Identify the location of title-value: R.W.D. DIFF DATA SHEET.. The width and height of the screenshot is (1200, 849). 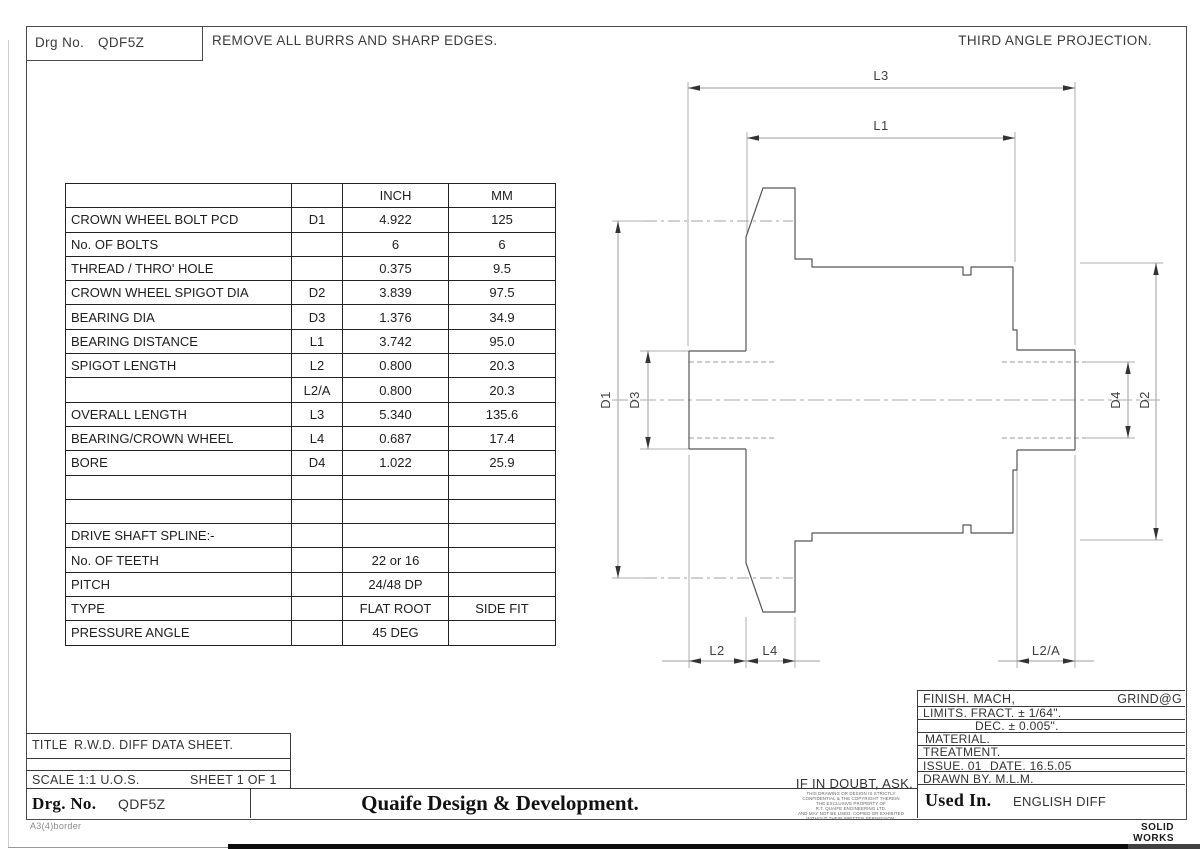
(154, 745).